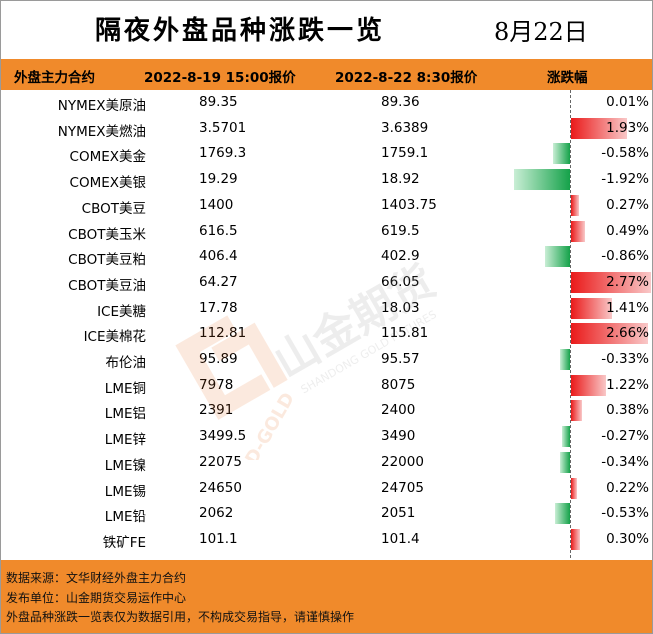  What do you see at coordinates (223, 436) in the screenshot?
I see `price-0819: 3499.5` at bounding box center [223, 436].